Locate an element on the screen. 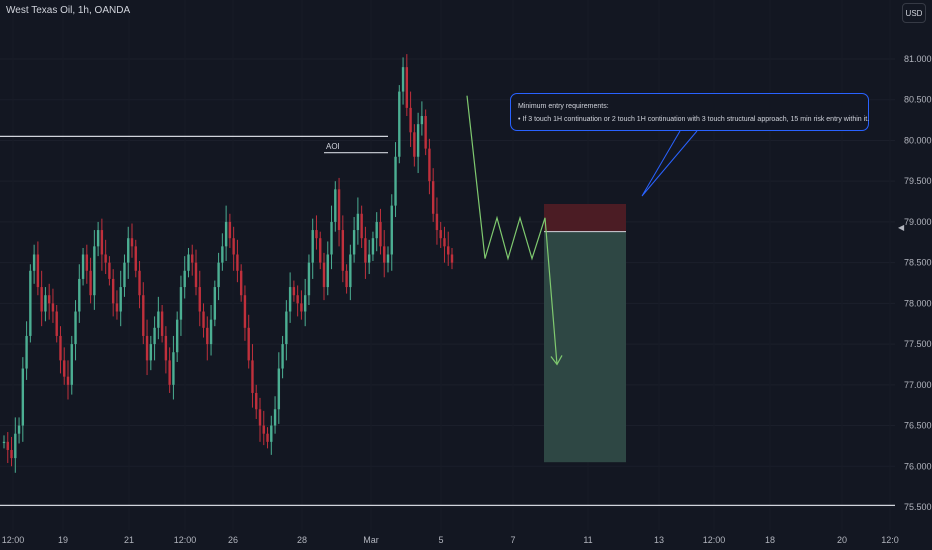  position-zones is located at coordinates (585, 333).